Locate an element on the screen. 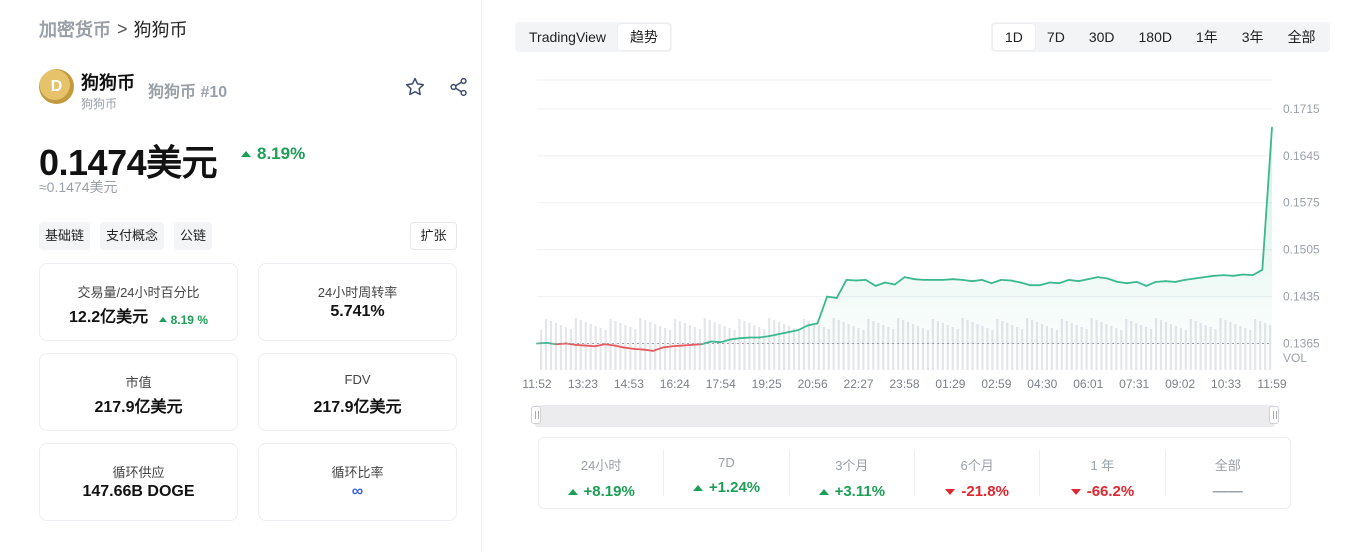  x-tick-label: 23:58 is located at coordinates (904, 384).